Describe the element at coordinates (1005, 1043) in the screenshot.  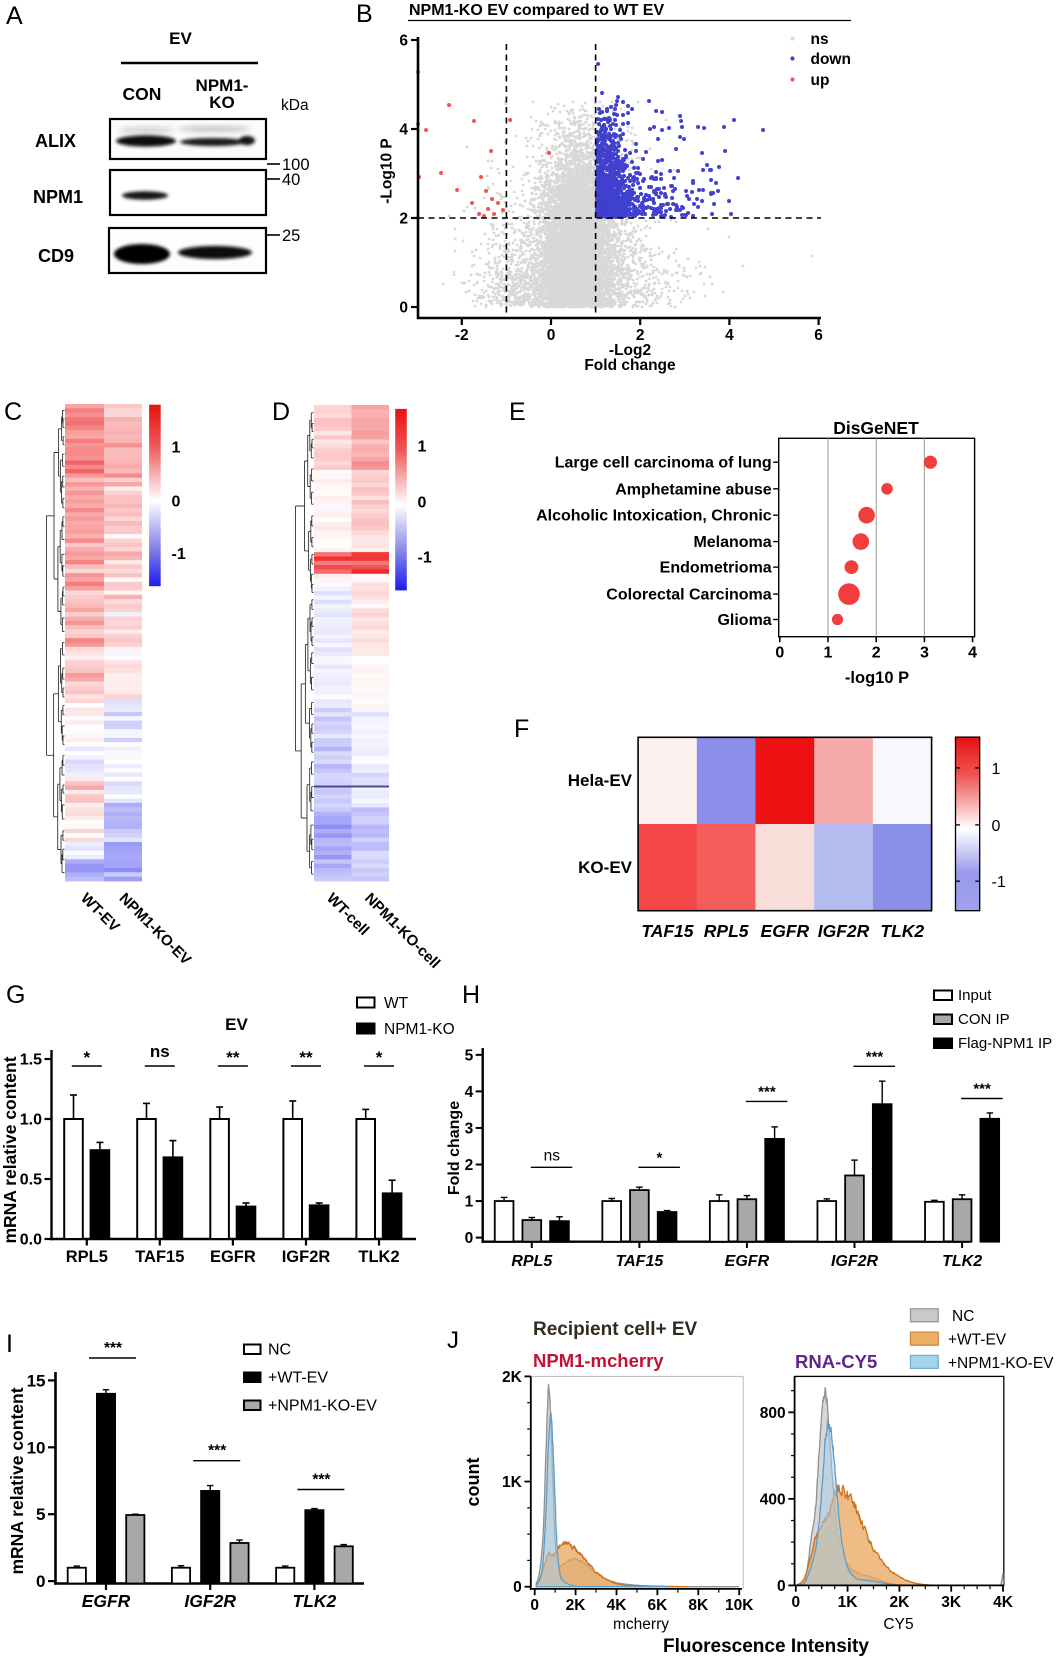
I see `svg-text: Flag-NPM1 IP` at that location.